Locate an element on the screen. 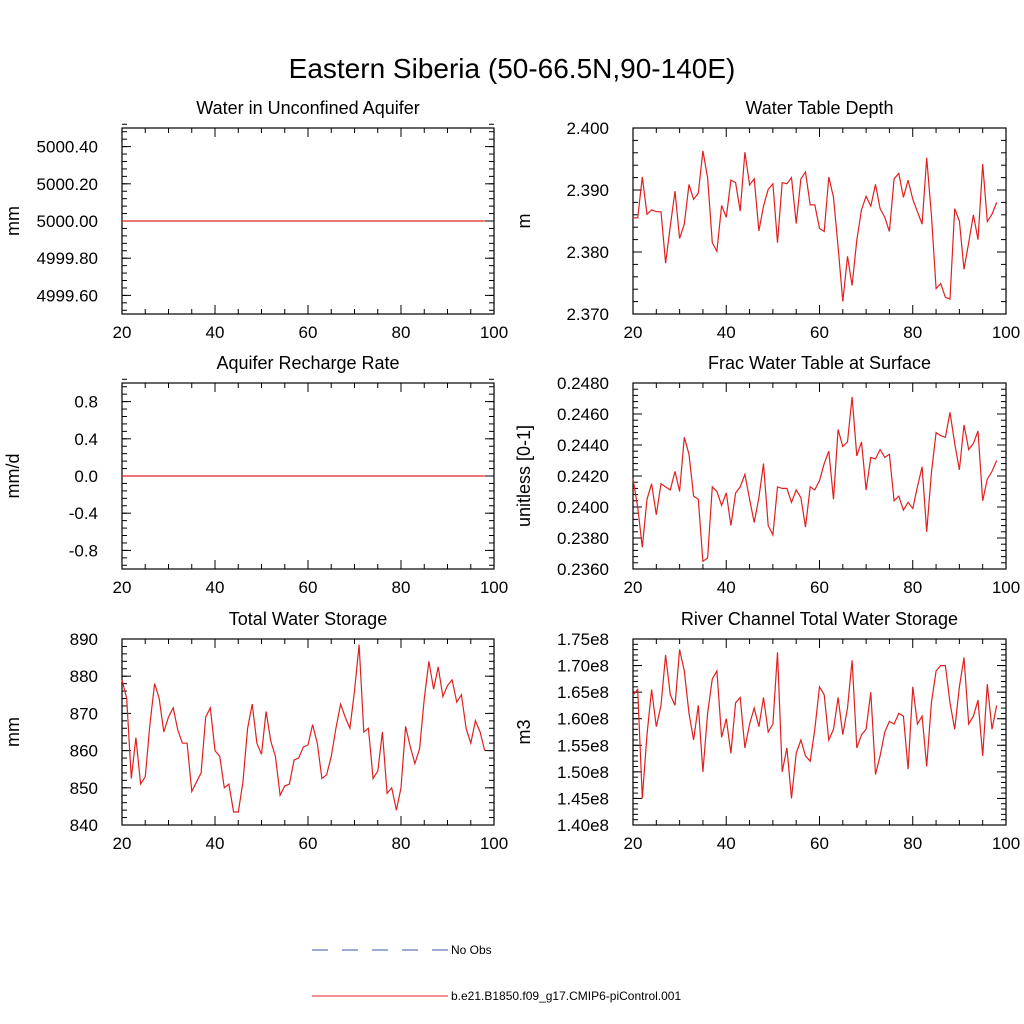  legend-label: No Obs is located at coordinates (471, 950).